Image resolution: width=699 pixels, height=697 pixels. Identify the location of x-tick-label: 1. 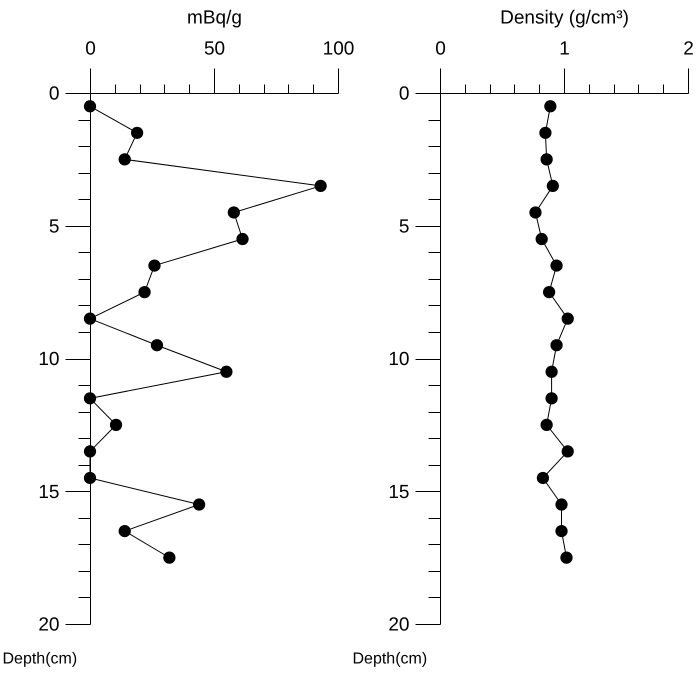
(564, 49).